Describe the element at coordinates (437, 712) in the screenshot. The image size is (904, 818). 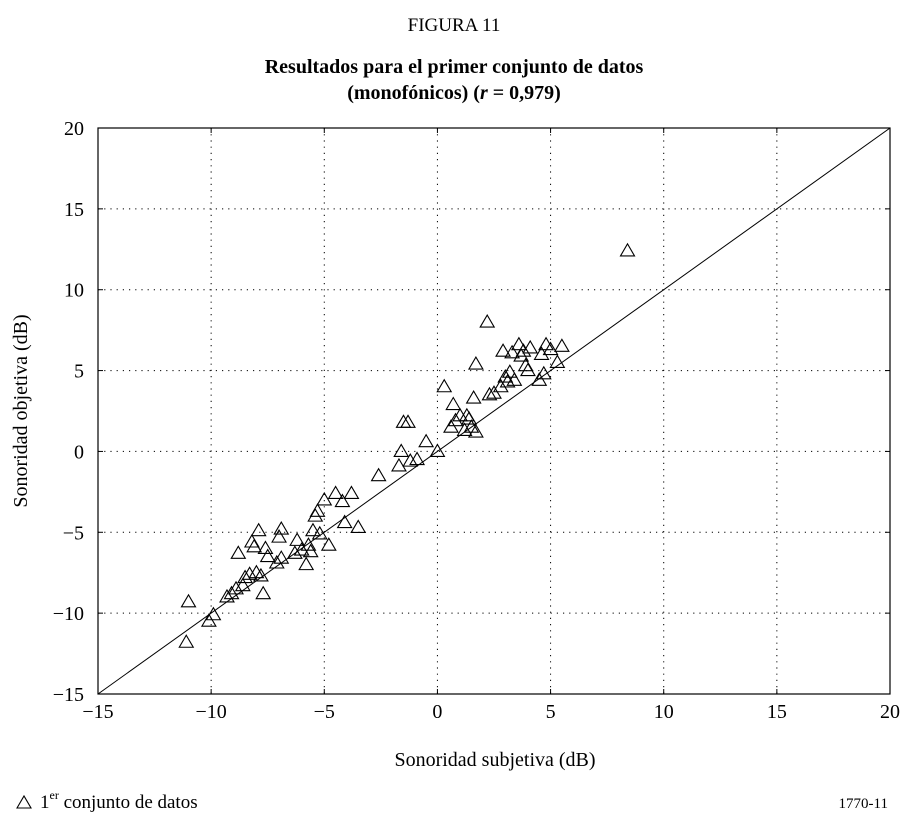
I see `x-tick-label: 0` at that location.